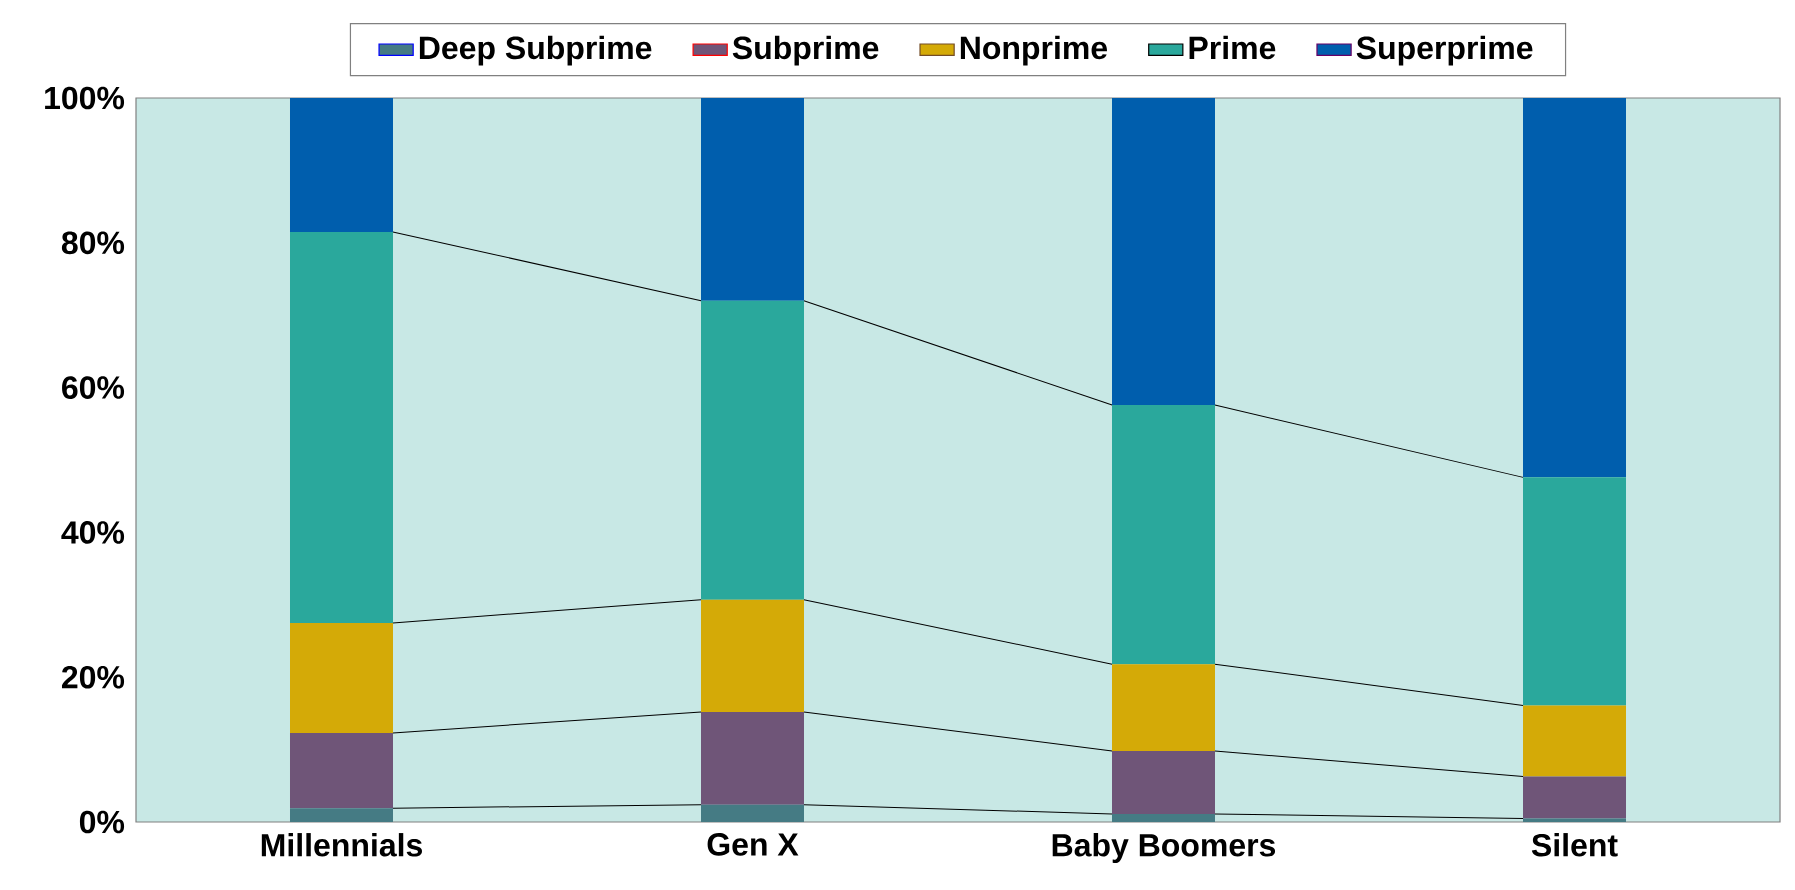 Image resolution: width=1795 pixels, height=890 pixels. I want to click on y-tick-label: 60%, so click(93, 387).